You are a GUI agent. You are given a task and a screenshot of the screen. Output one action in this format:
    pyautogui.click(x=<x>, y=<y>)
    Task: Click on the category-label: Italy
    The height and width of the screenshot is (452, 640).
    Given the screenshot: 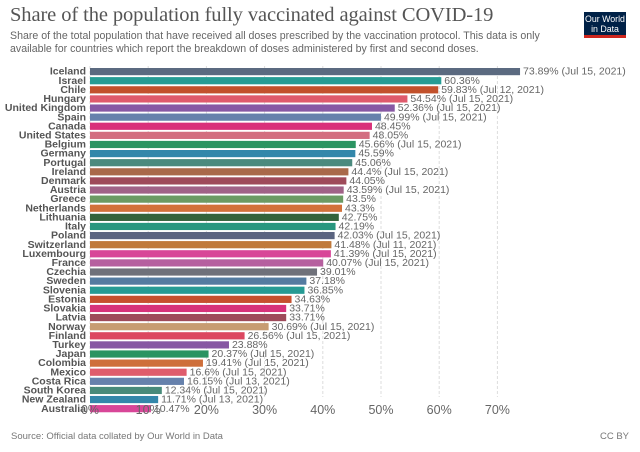 What is the action you would take?
    pyautogui.click(x=75, y=227)
    